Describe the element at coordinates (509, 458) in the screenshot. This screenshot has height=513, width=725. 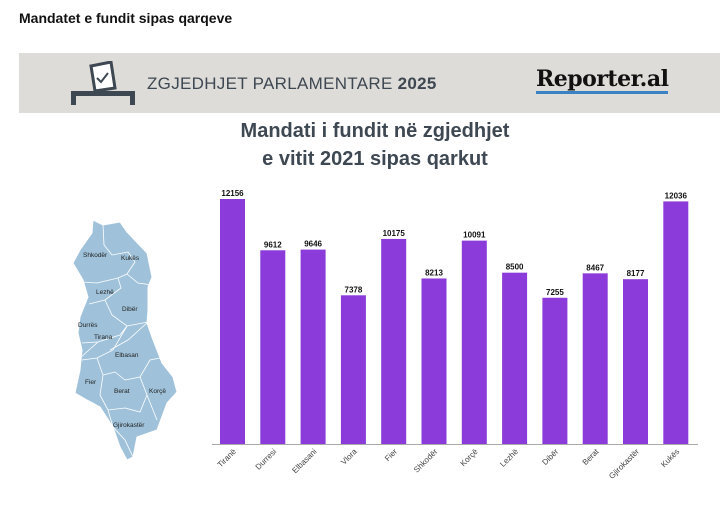
I see `x-tick-label: Lezhë` at that location.